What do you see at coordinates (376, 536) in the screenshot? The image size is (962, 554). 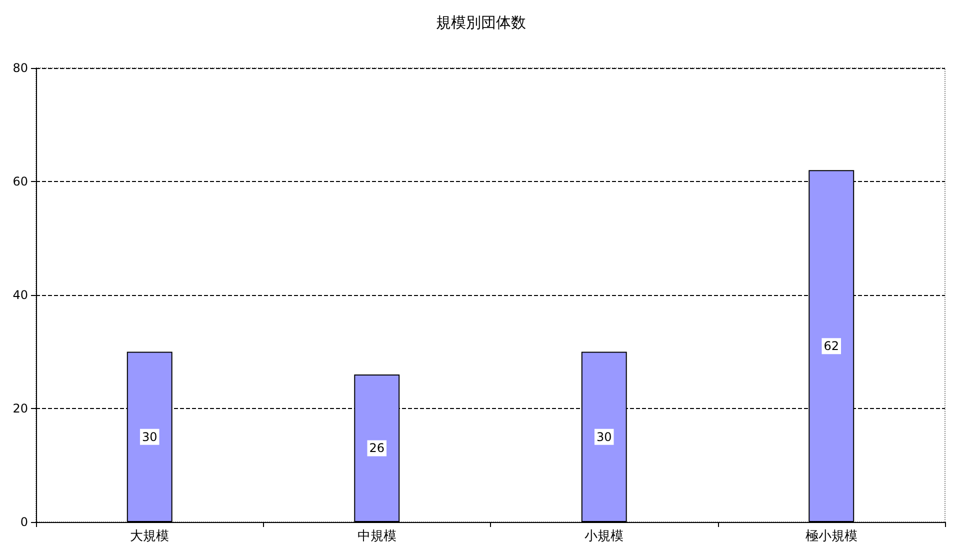 I see `x-tick-label: 中規模` at bounding box center [376, 536].